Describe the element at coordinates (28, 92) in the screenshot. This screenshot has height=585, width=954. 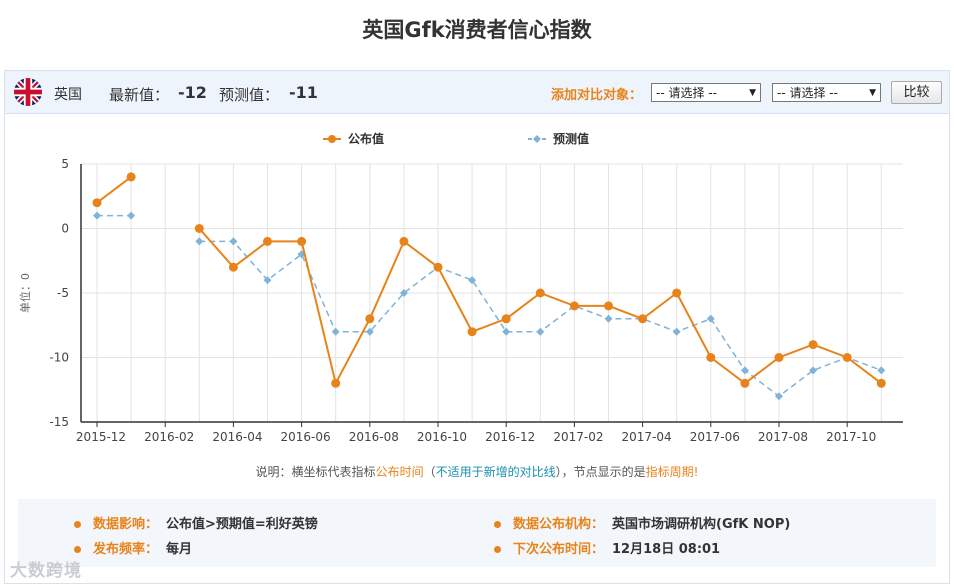
I see `uk-flag-icon` at that location.